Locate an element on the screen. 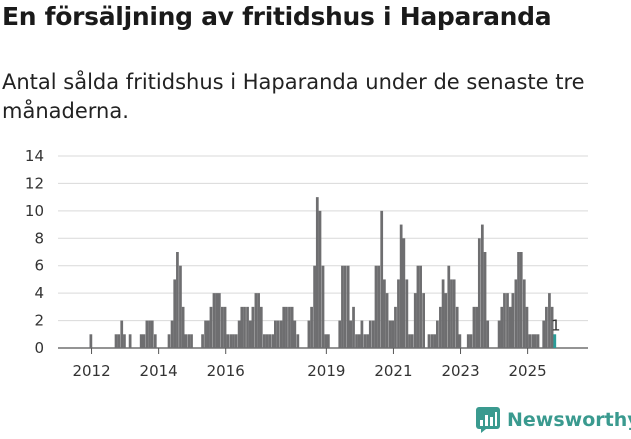 This screenshot has width=631, height=439. y-tick-label: 12 is located at coordinates (34, 183).